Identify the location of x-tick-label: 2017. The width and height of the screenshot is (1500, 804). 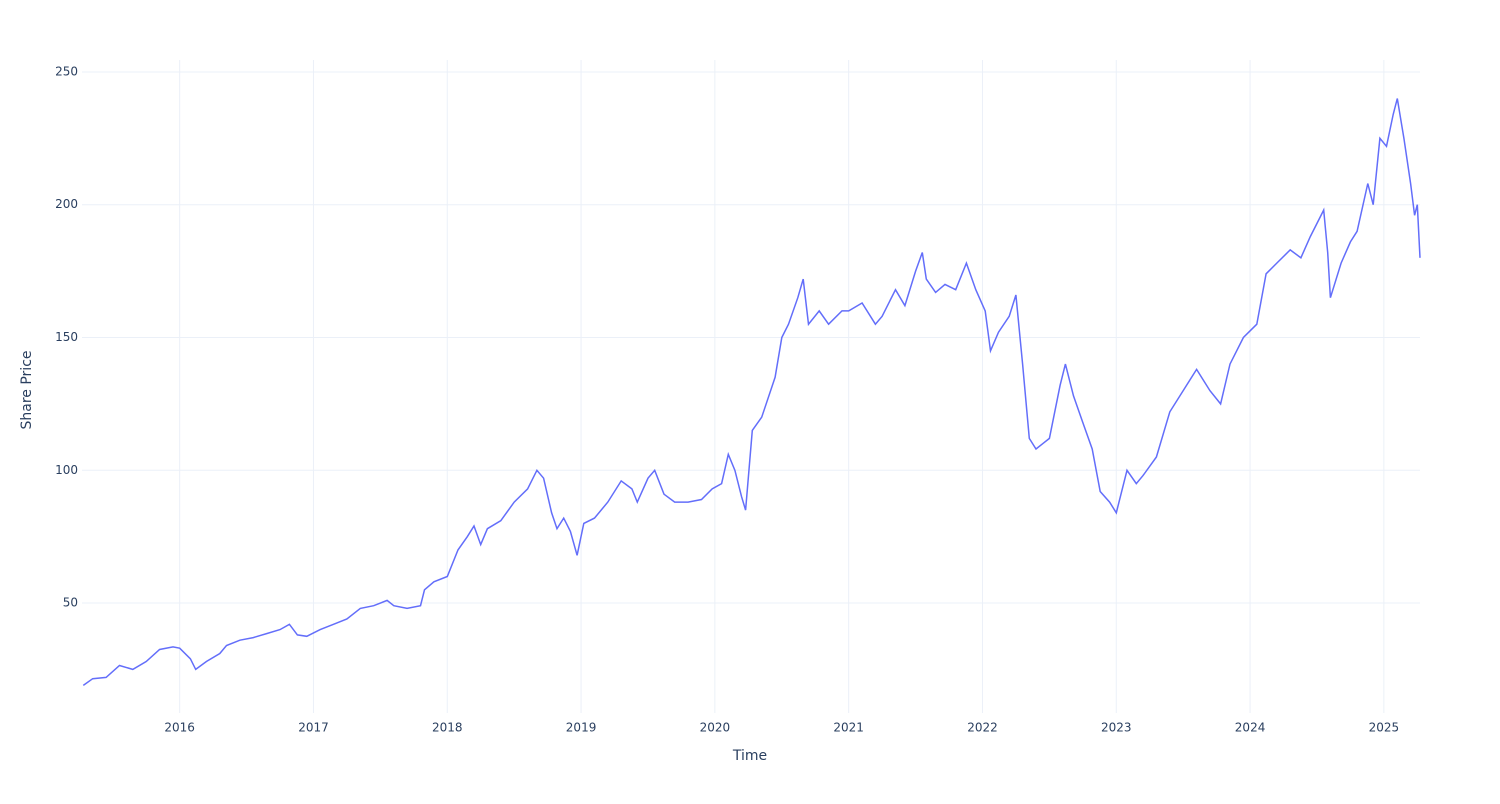
(313, 728).